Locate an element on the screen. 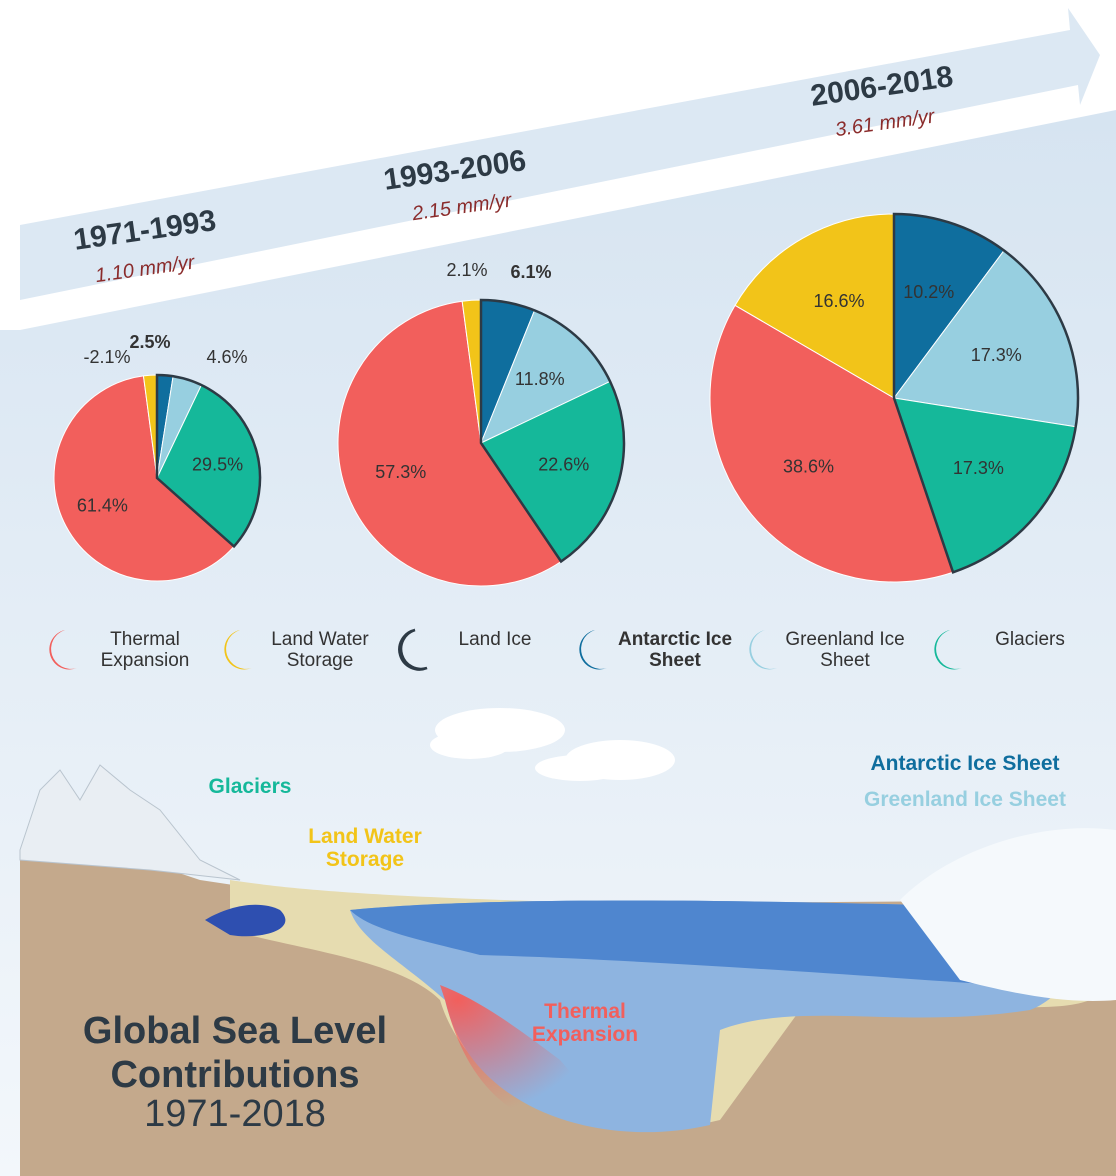  main-title: Global Sea Level Contributions is located at coordinates (235, 1053).